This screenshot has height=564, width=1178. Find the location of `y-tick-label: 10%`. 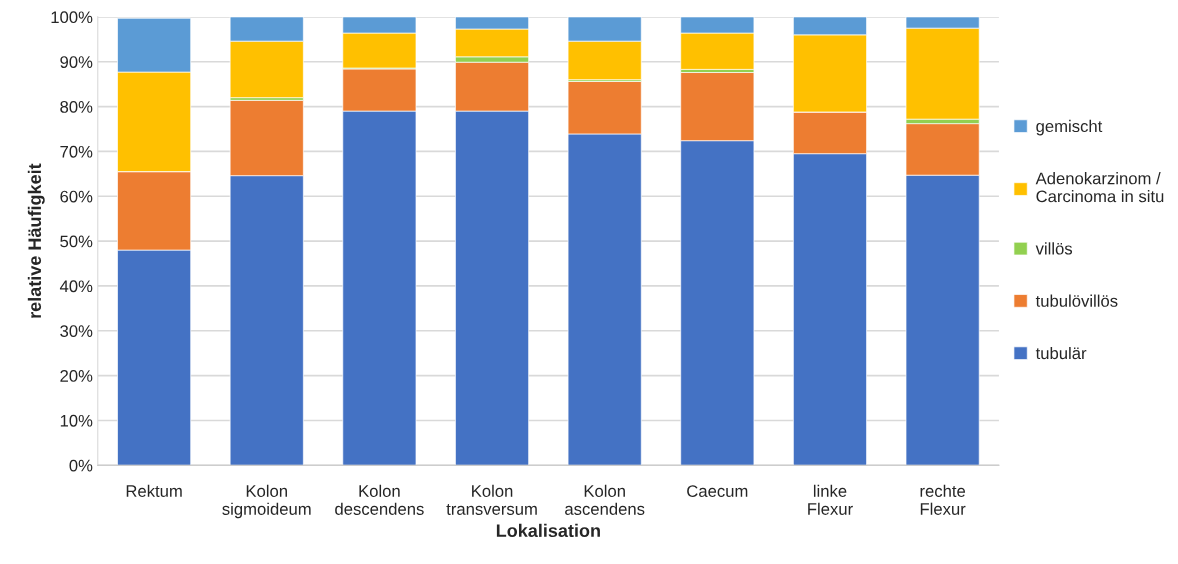

y-tick-label: 10% is located at coordinates (76, 420).